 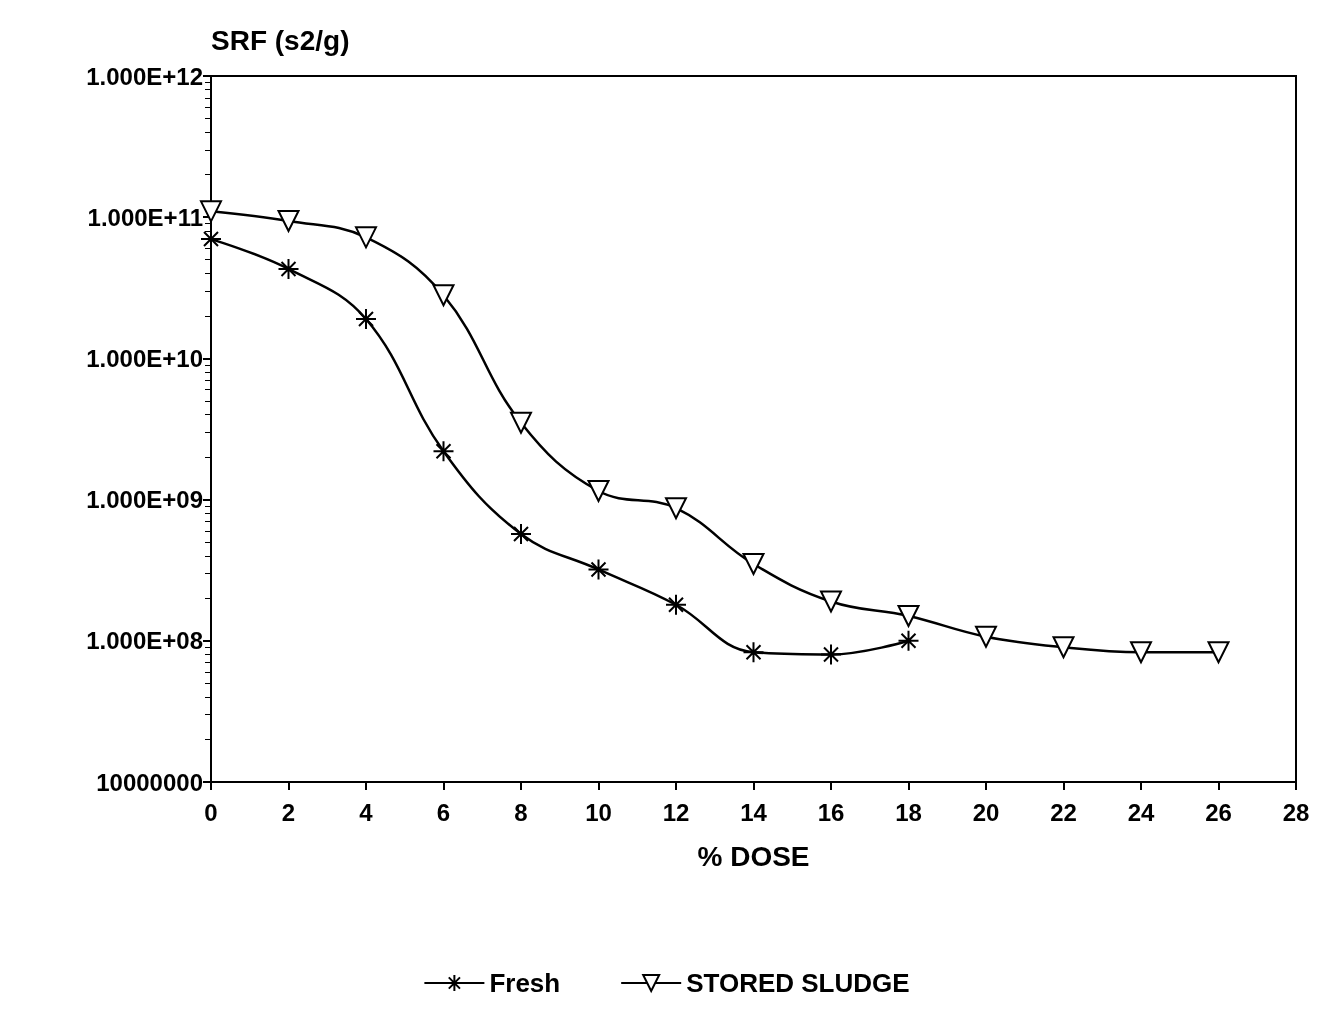 I want to click on x-tick-label: 8, so click(x=521, y=812).